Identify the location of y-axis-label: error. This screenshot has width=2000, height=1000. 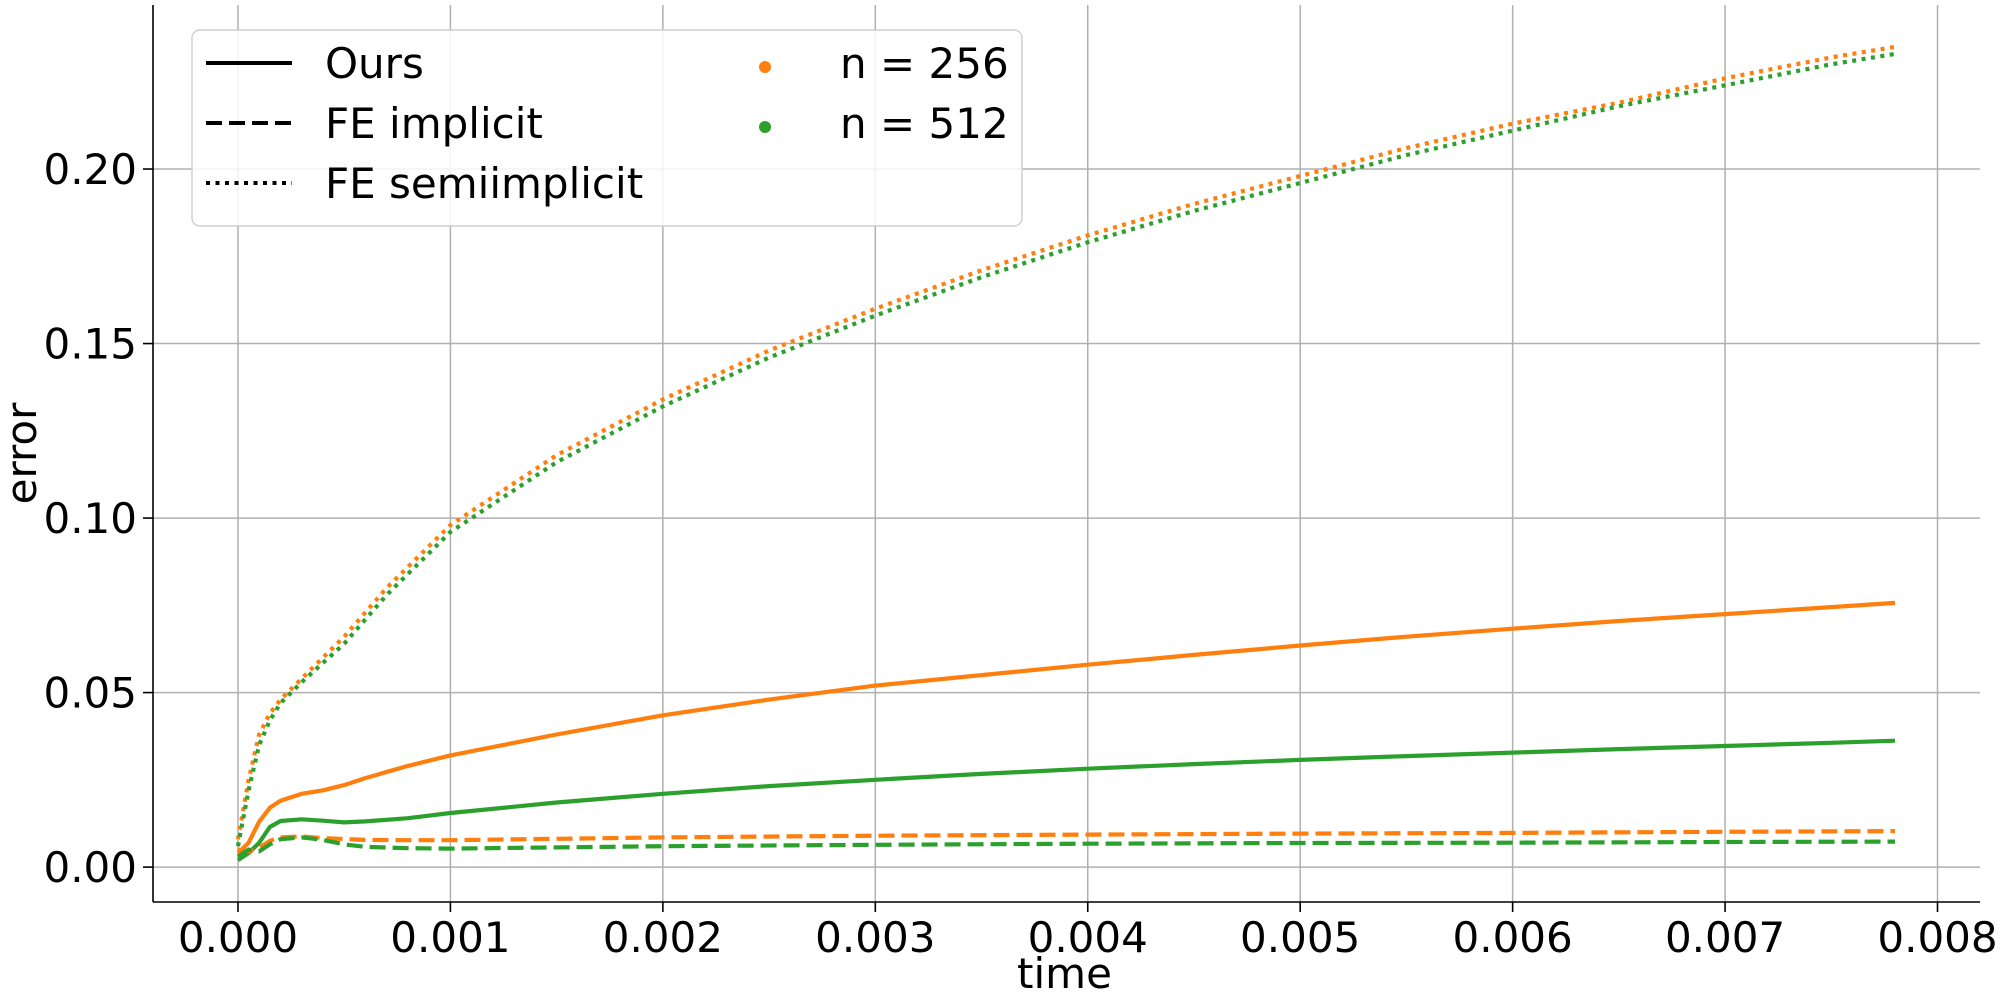
(23, 453).